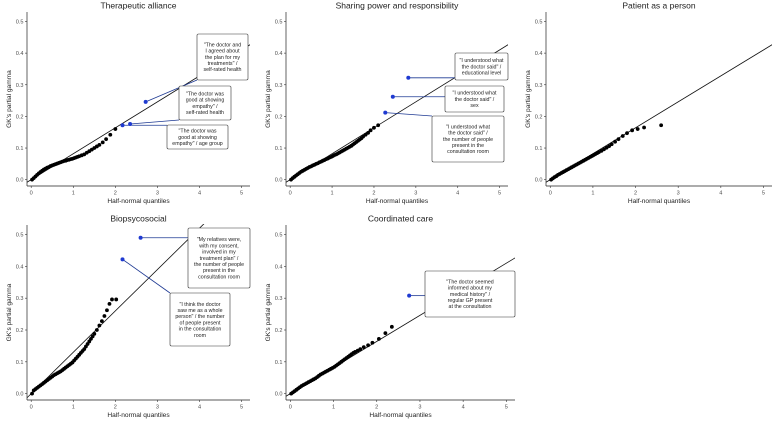 The height and width of the screenshot is (421, 777). What do you see at coordinates (138, 6) in the screenshot?
I see `panel-title: Therapeutic alliance` at bounding box center [138, 6].